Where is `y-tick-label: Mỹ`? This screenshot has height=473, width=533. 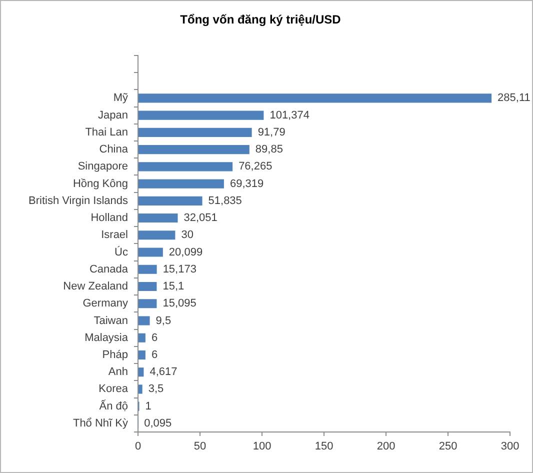
y-tick-label: Mỹ is located at coordinates (120, 98).